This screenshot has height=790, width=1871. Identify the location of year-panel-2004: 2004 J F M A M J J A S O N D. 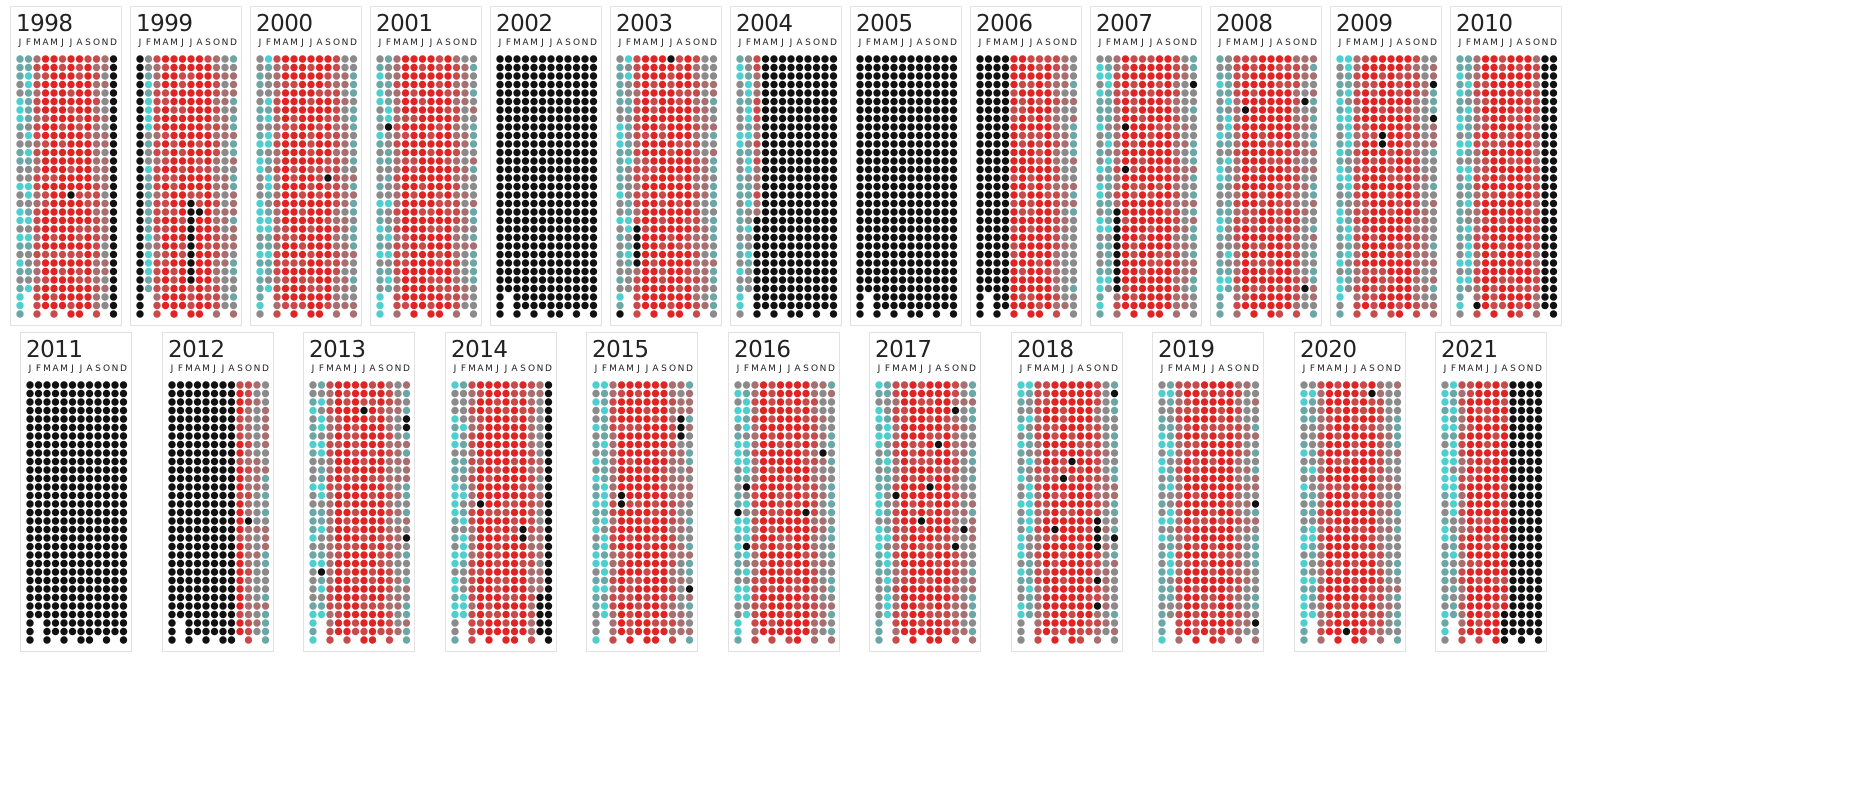
(786, 166).